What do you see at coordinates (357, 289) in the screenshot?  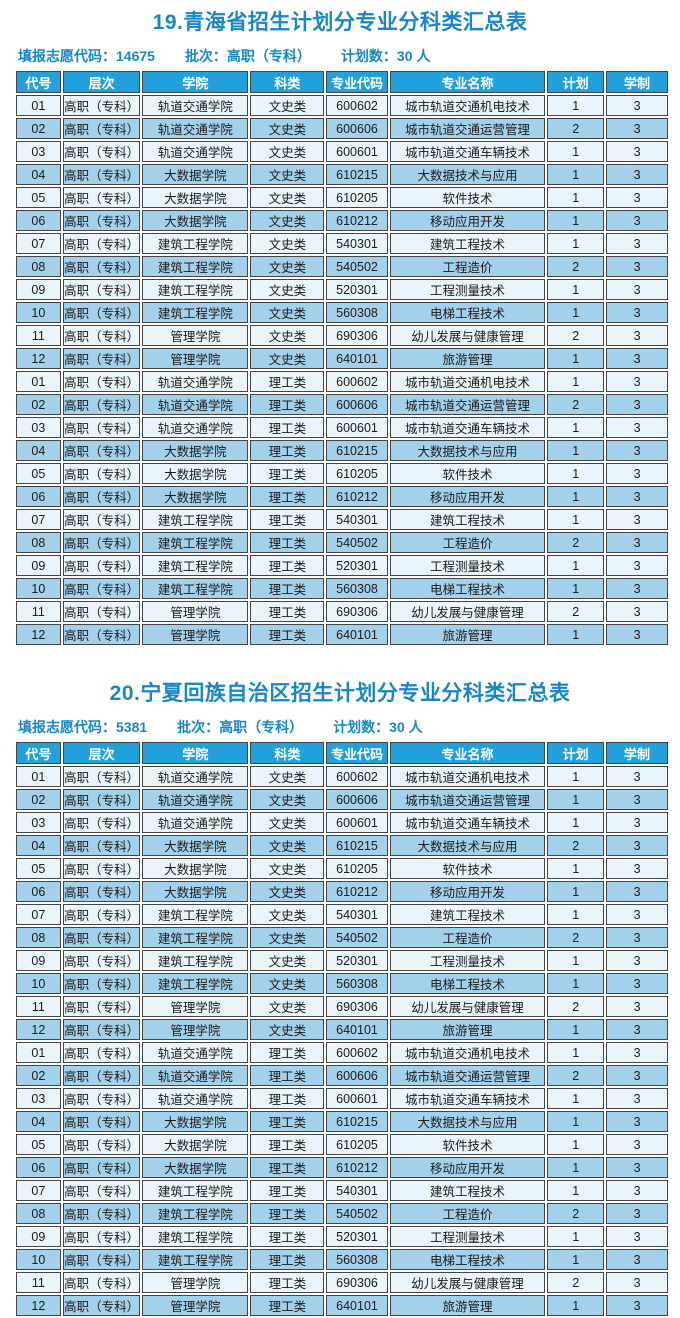 I see `table-cell: 520301` at bounding box center [357, 289].